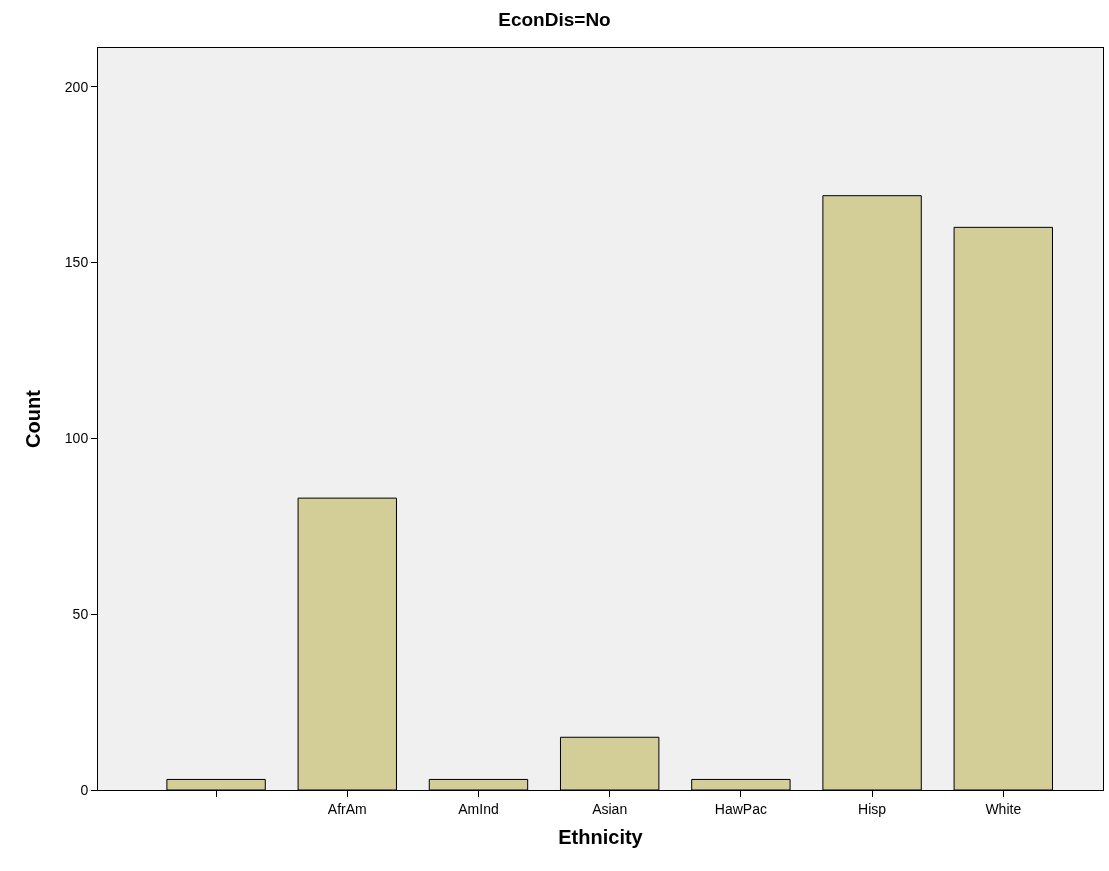 This screenshot has width=1109, height=871. I want to click on x-tick-label: Asian, so click(610, 808).